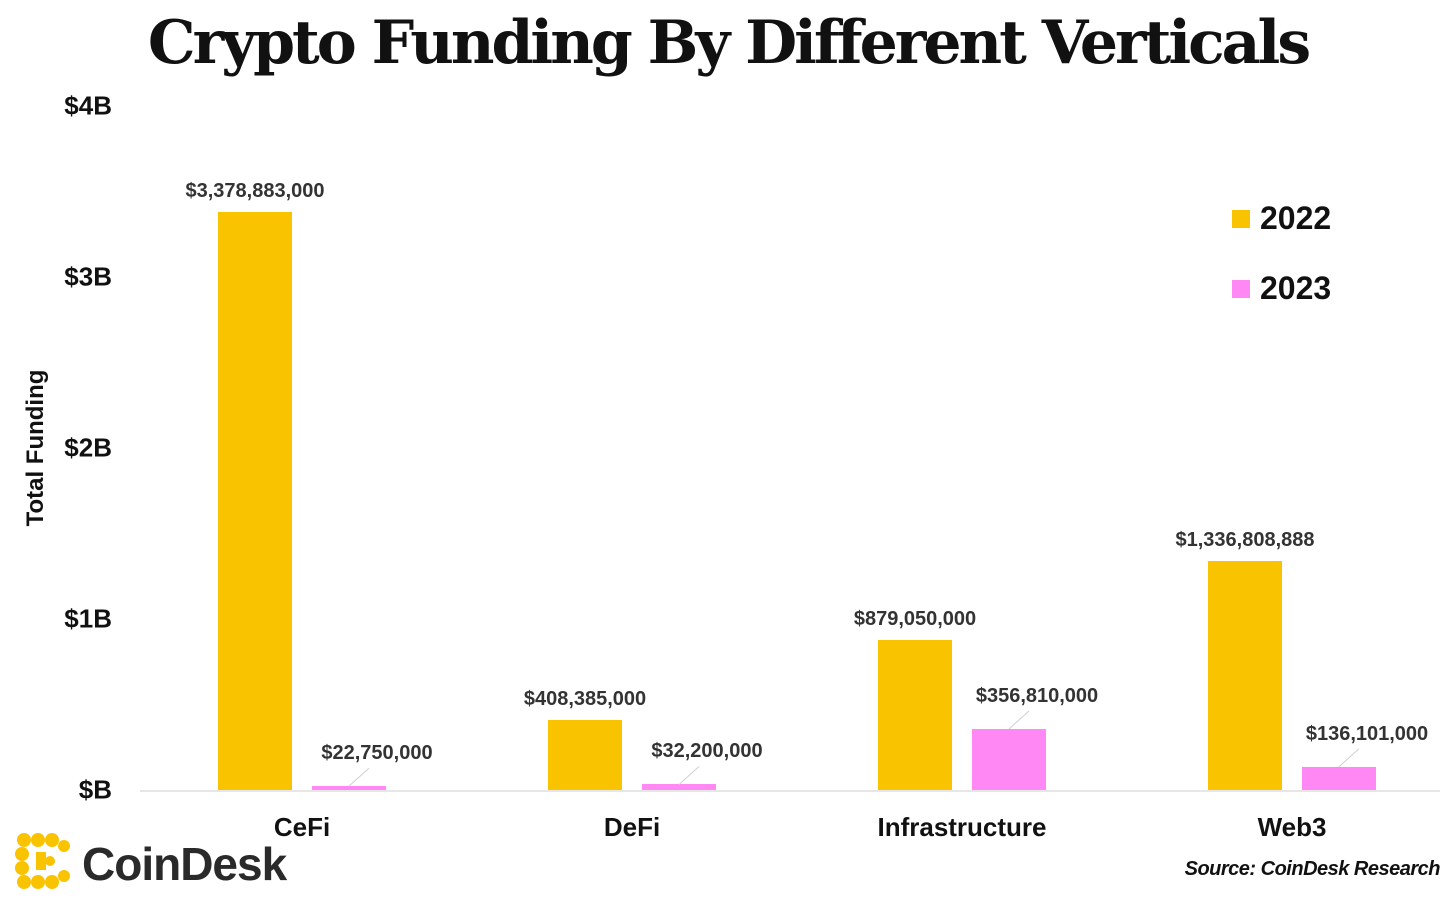 This screenshot has height=898, width=1456. What do you see at coordinates (255, 501) in the screenshot?
I see `bar-2022-cefi` at bounding box center [255, 501].